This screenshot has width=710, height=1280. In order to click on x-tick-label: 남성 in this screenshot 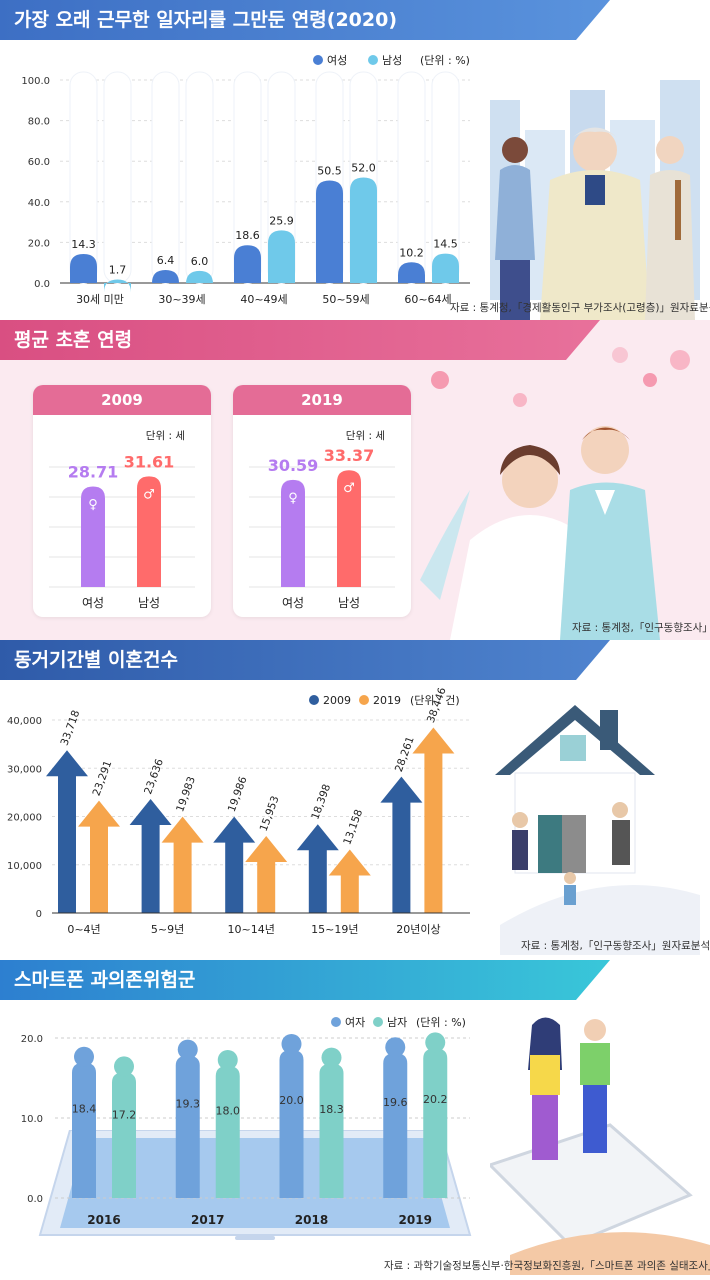, I will do `click(149, 603)`.